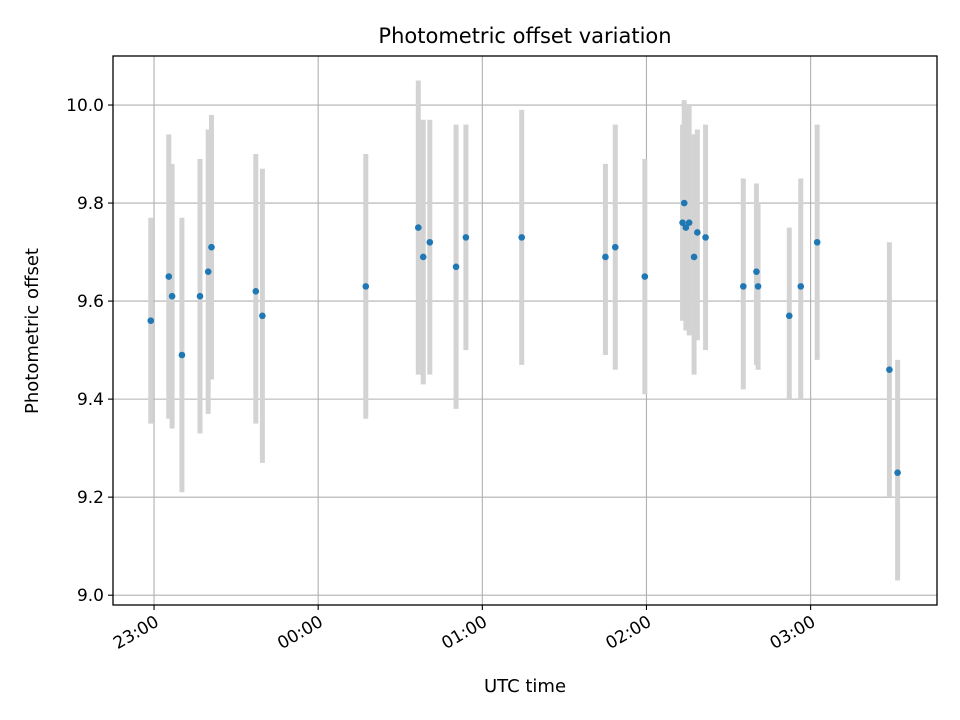 The width and height of the screenshot is (960, 720). Describe the element at coordinates (32, 331) in the screenshot. I see `y-axis-label: Photometric offset` at that location.